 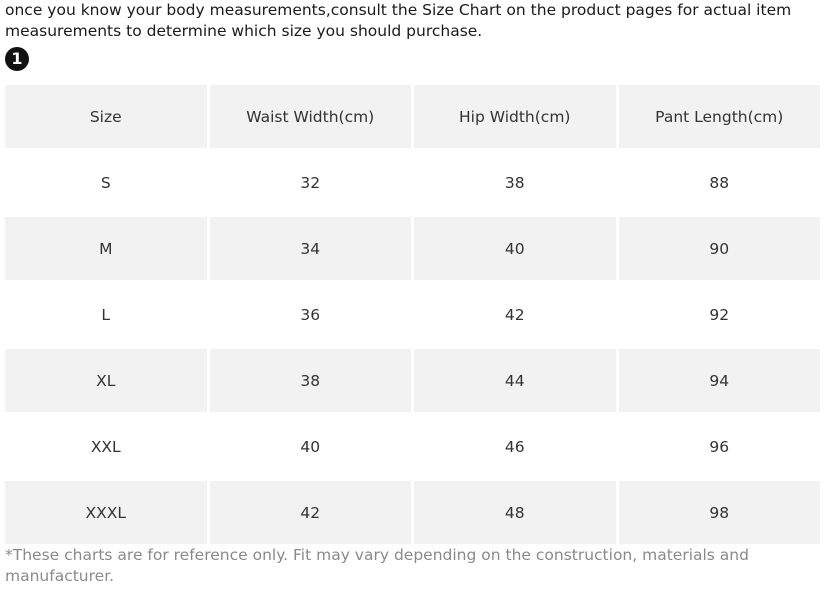 What do you see at coordinates (719, 446) in the screenshot?
I see `table-cell: 96` at bounding box center [719, 446].